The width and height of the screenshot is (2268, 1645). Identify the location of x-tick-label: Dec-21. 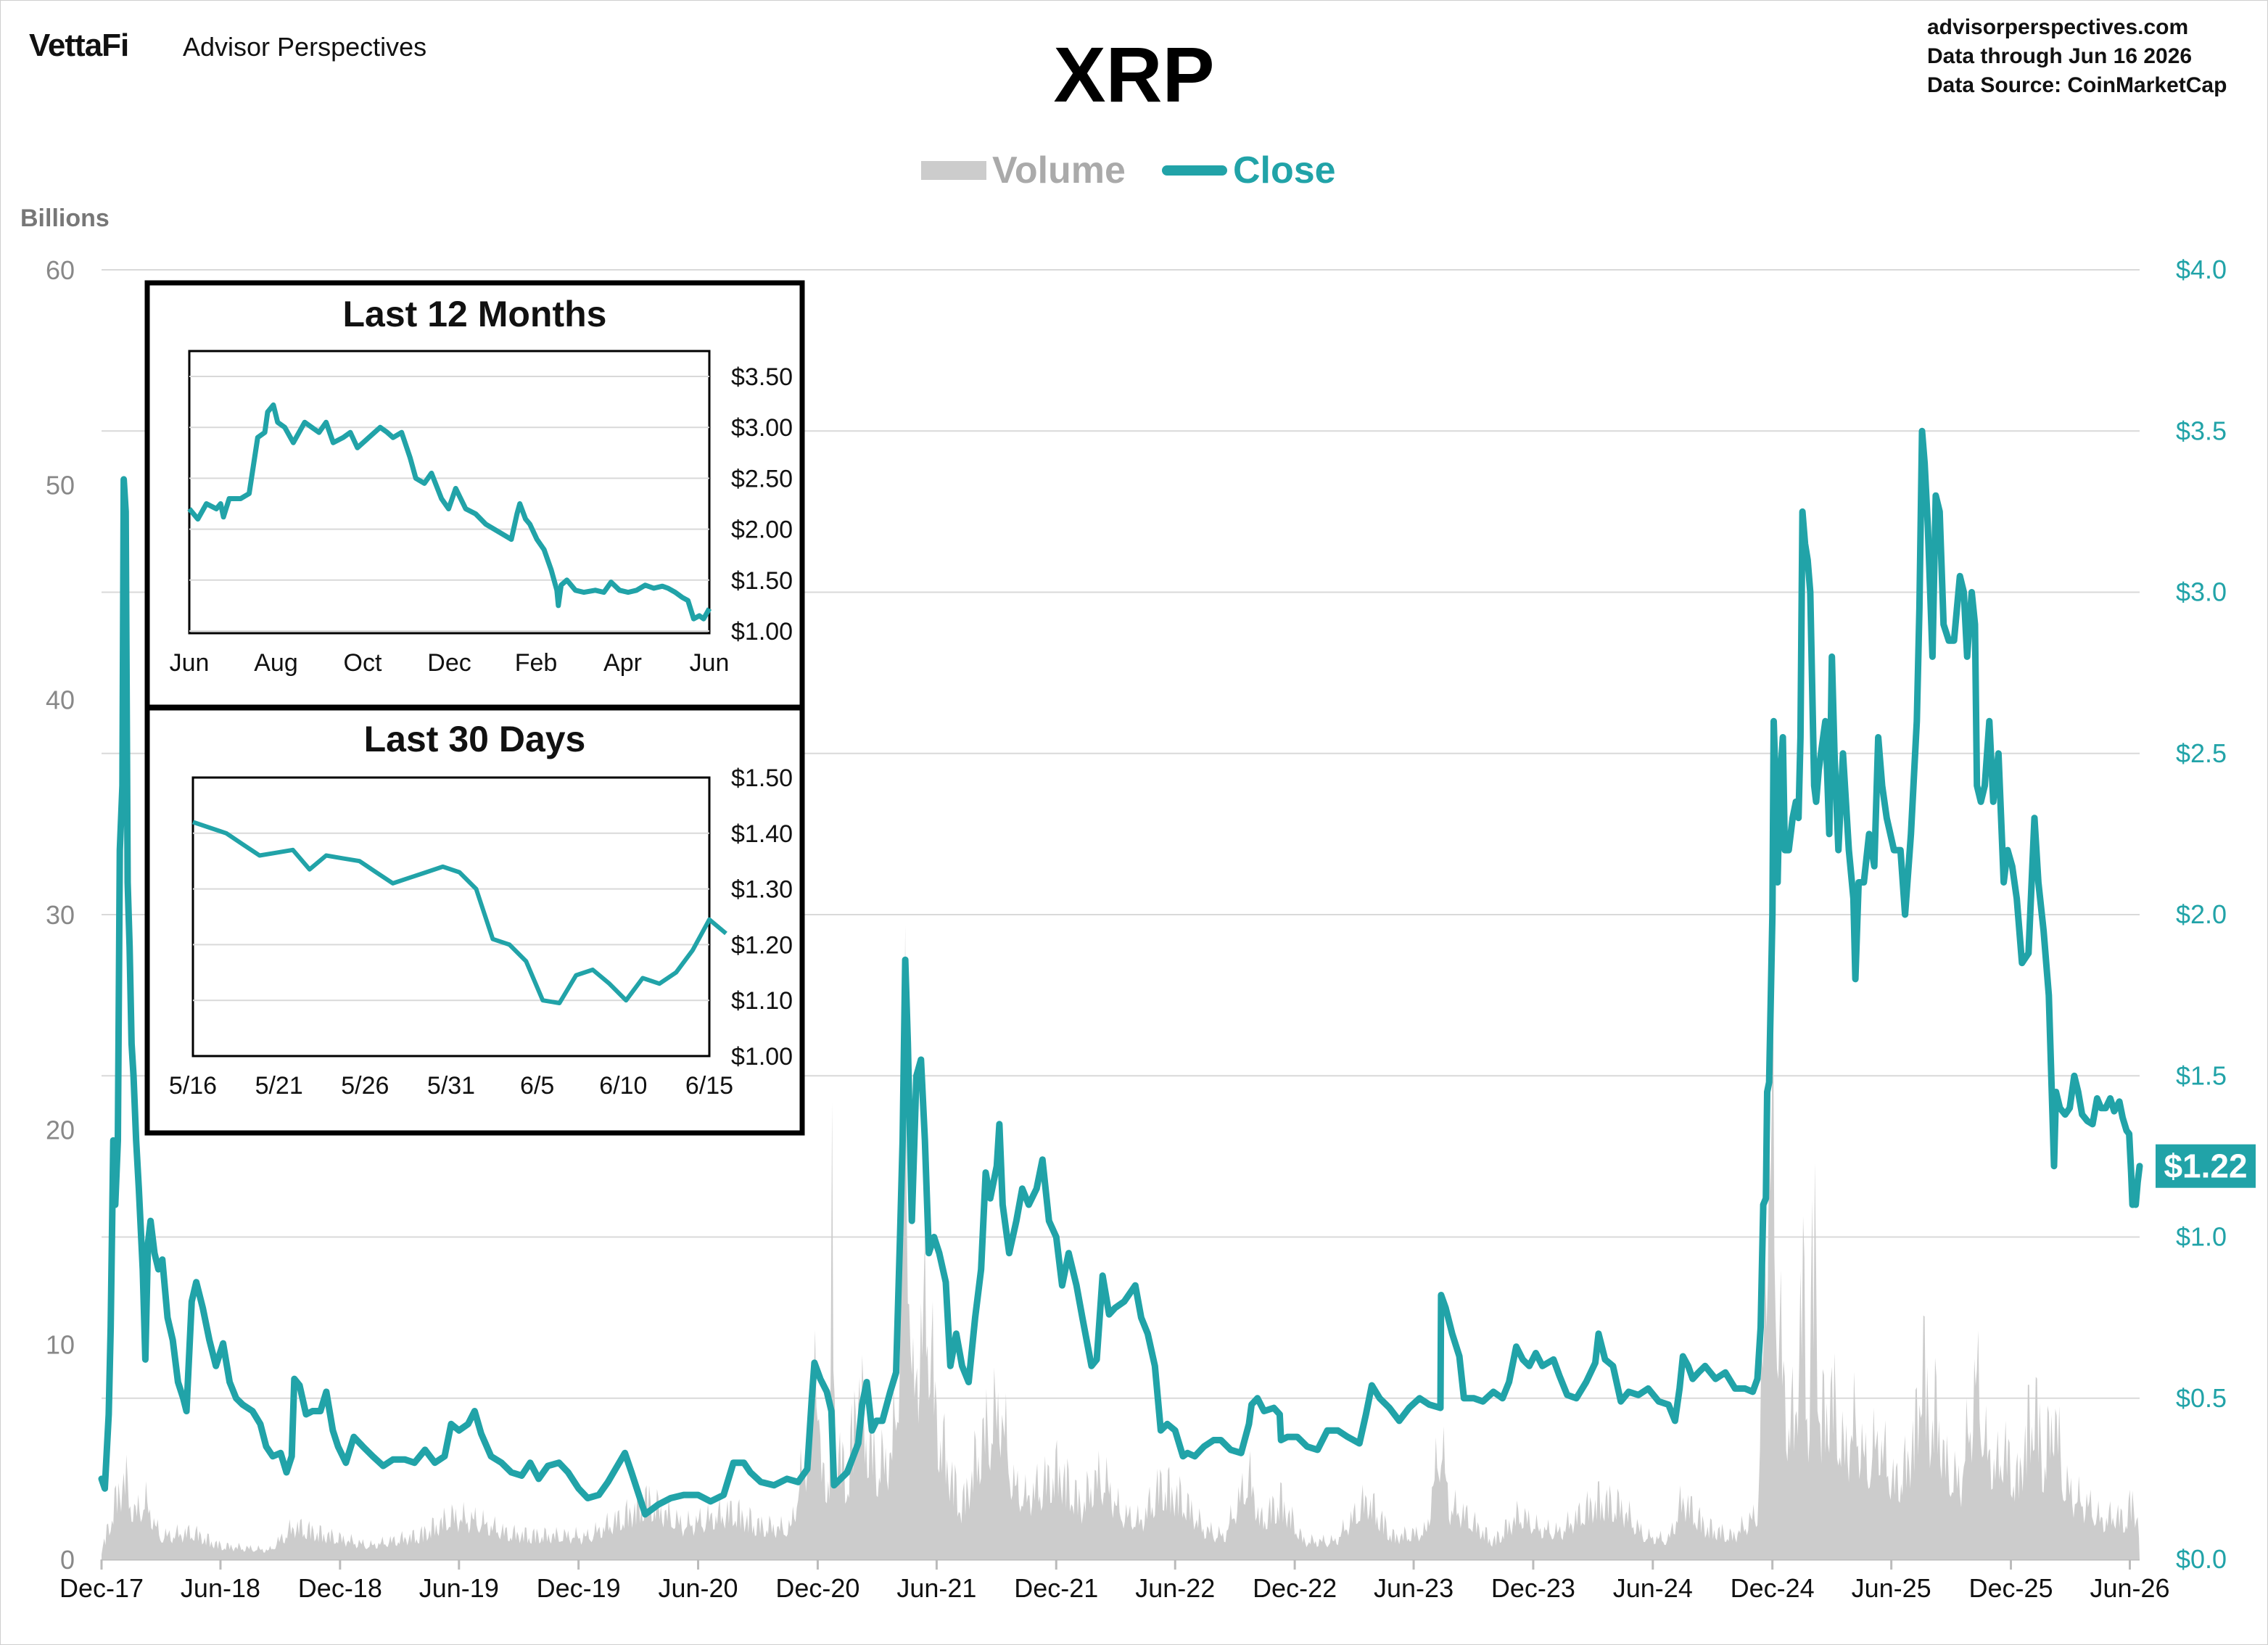
(1056, 1588).